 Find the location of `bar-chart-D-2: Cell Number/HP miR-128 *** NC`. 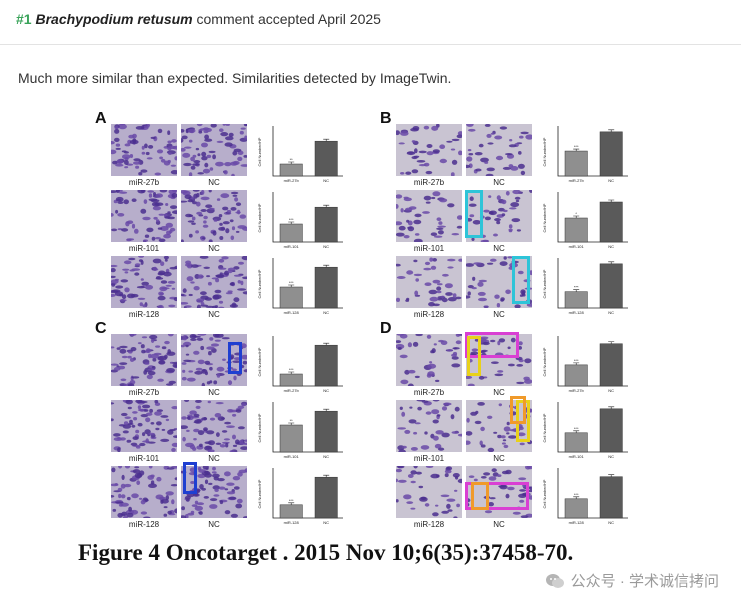

bar-chart-D-2: Cell Number/HP miR-128 *** NC is located at coordinates (585, 496).